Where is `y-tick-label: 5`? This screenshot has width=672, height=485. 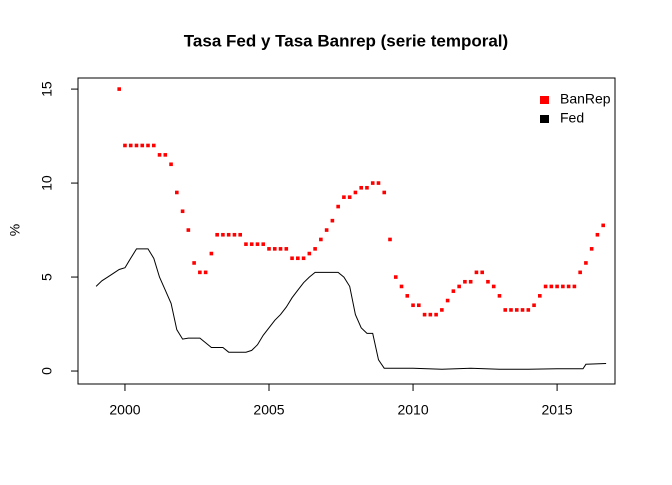
y-tick-label: 5 is located at coordinates (47, 277).